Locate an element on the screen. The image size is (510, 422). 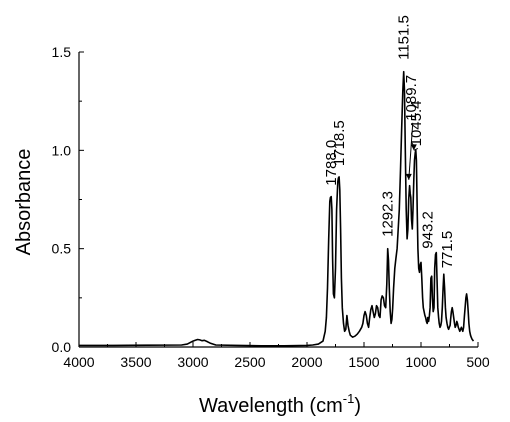
x-tick-label: 2500 is located at coordinates (249, 362).